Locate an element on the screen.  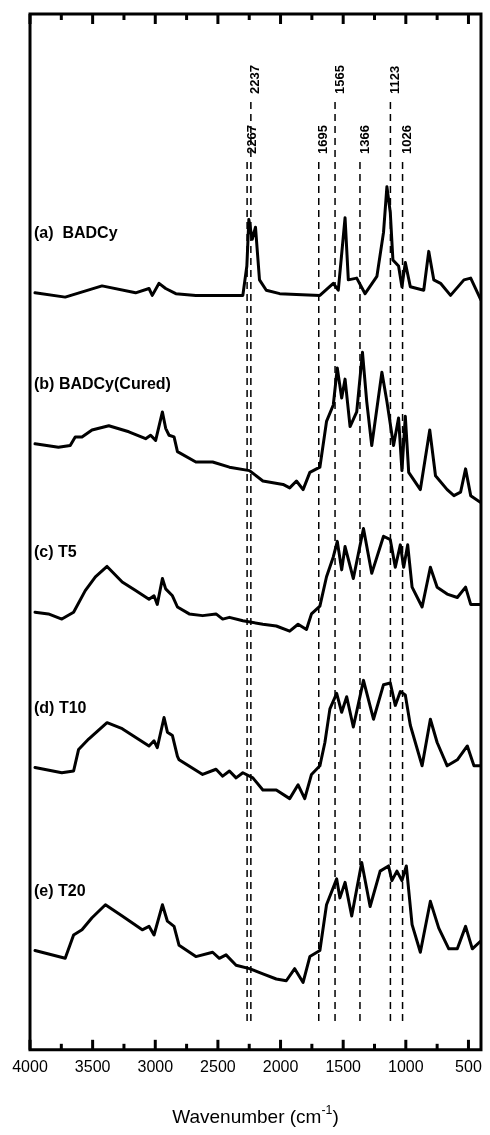
x-tick-label: 4000 is located at coordinates (30, 1066).